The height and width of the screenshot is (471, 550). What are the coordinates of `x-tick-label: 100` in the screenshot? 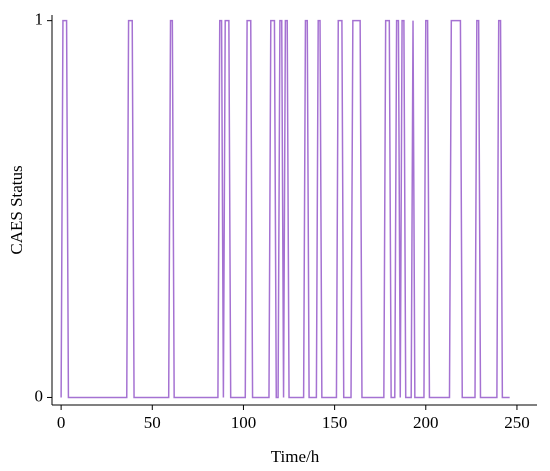 It's located at (244, 422).